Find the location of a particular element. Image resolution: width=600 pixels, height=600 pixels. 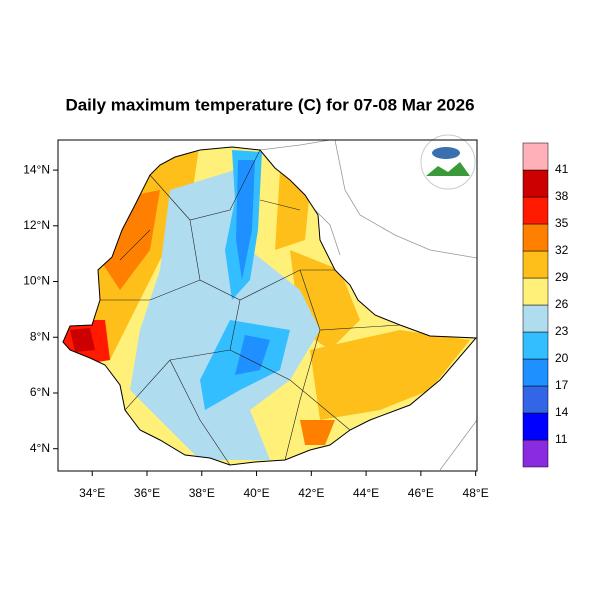

colorbar-label: 23 is located at coordinates (562, 331).